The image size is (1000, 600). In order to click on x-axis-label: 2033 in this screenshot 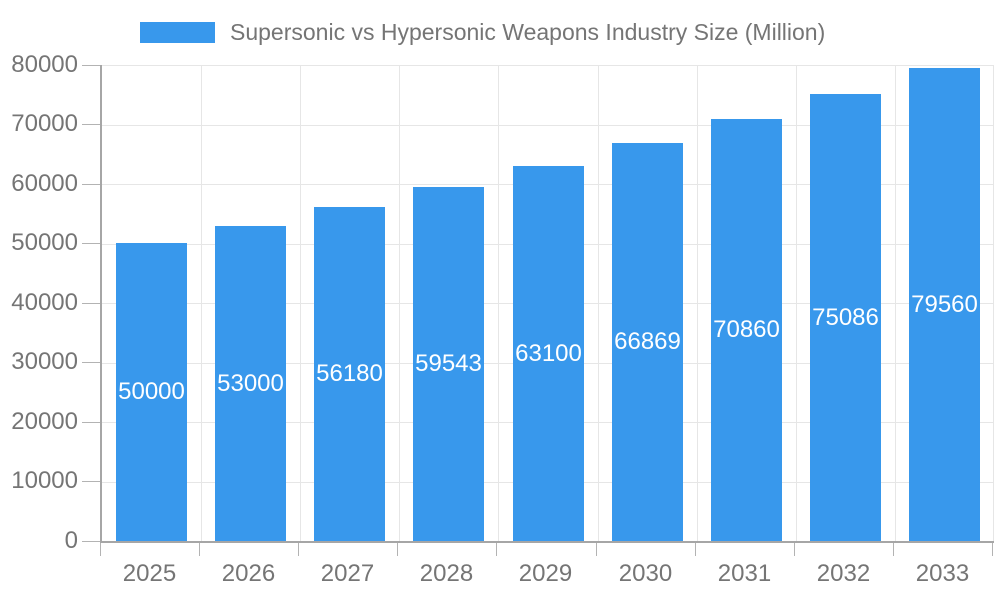, I will do `click(942, 573)`.